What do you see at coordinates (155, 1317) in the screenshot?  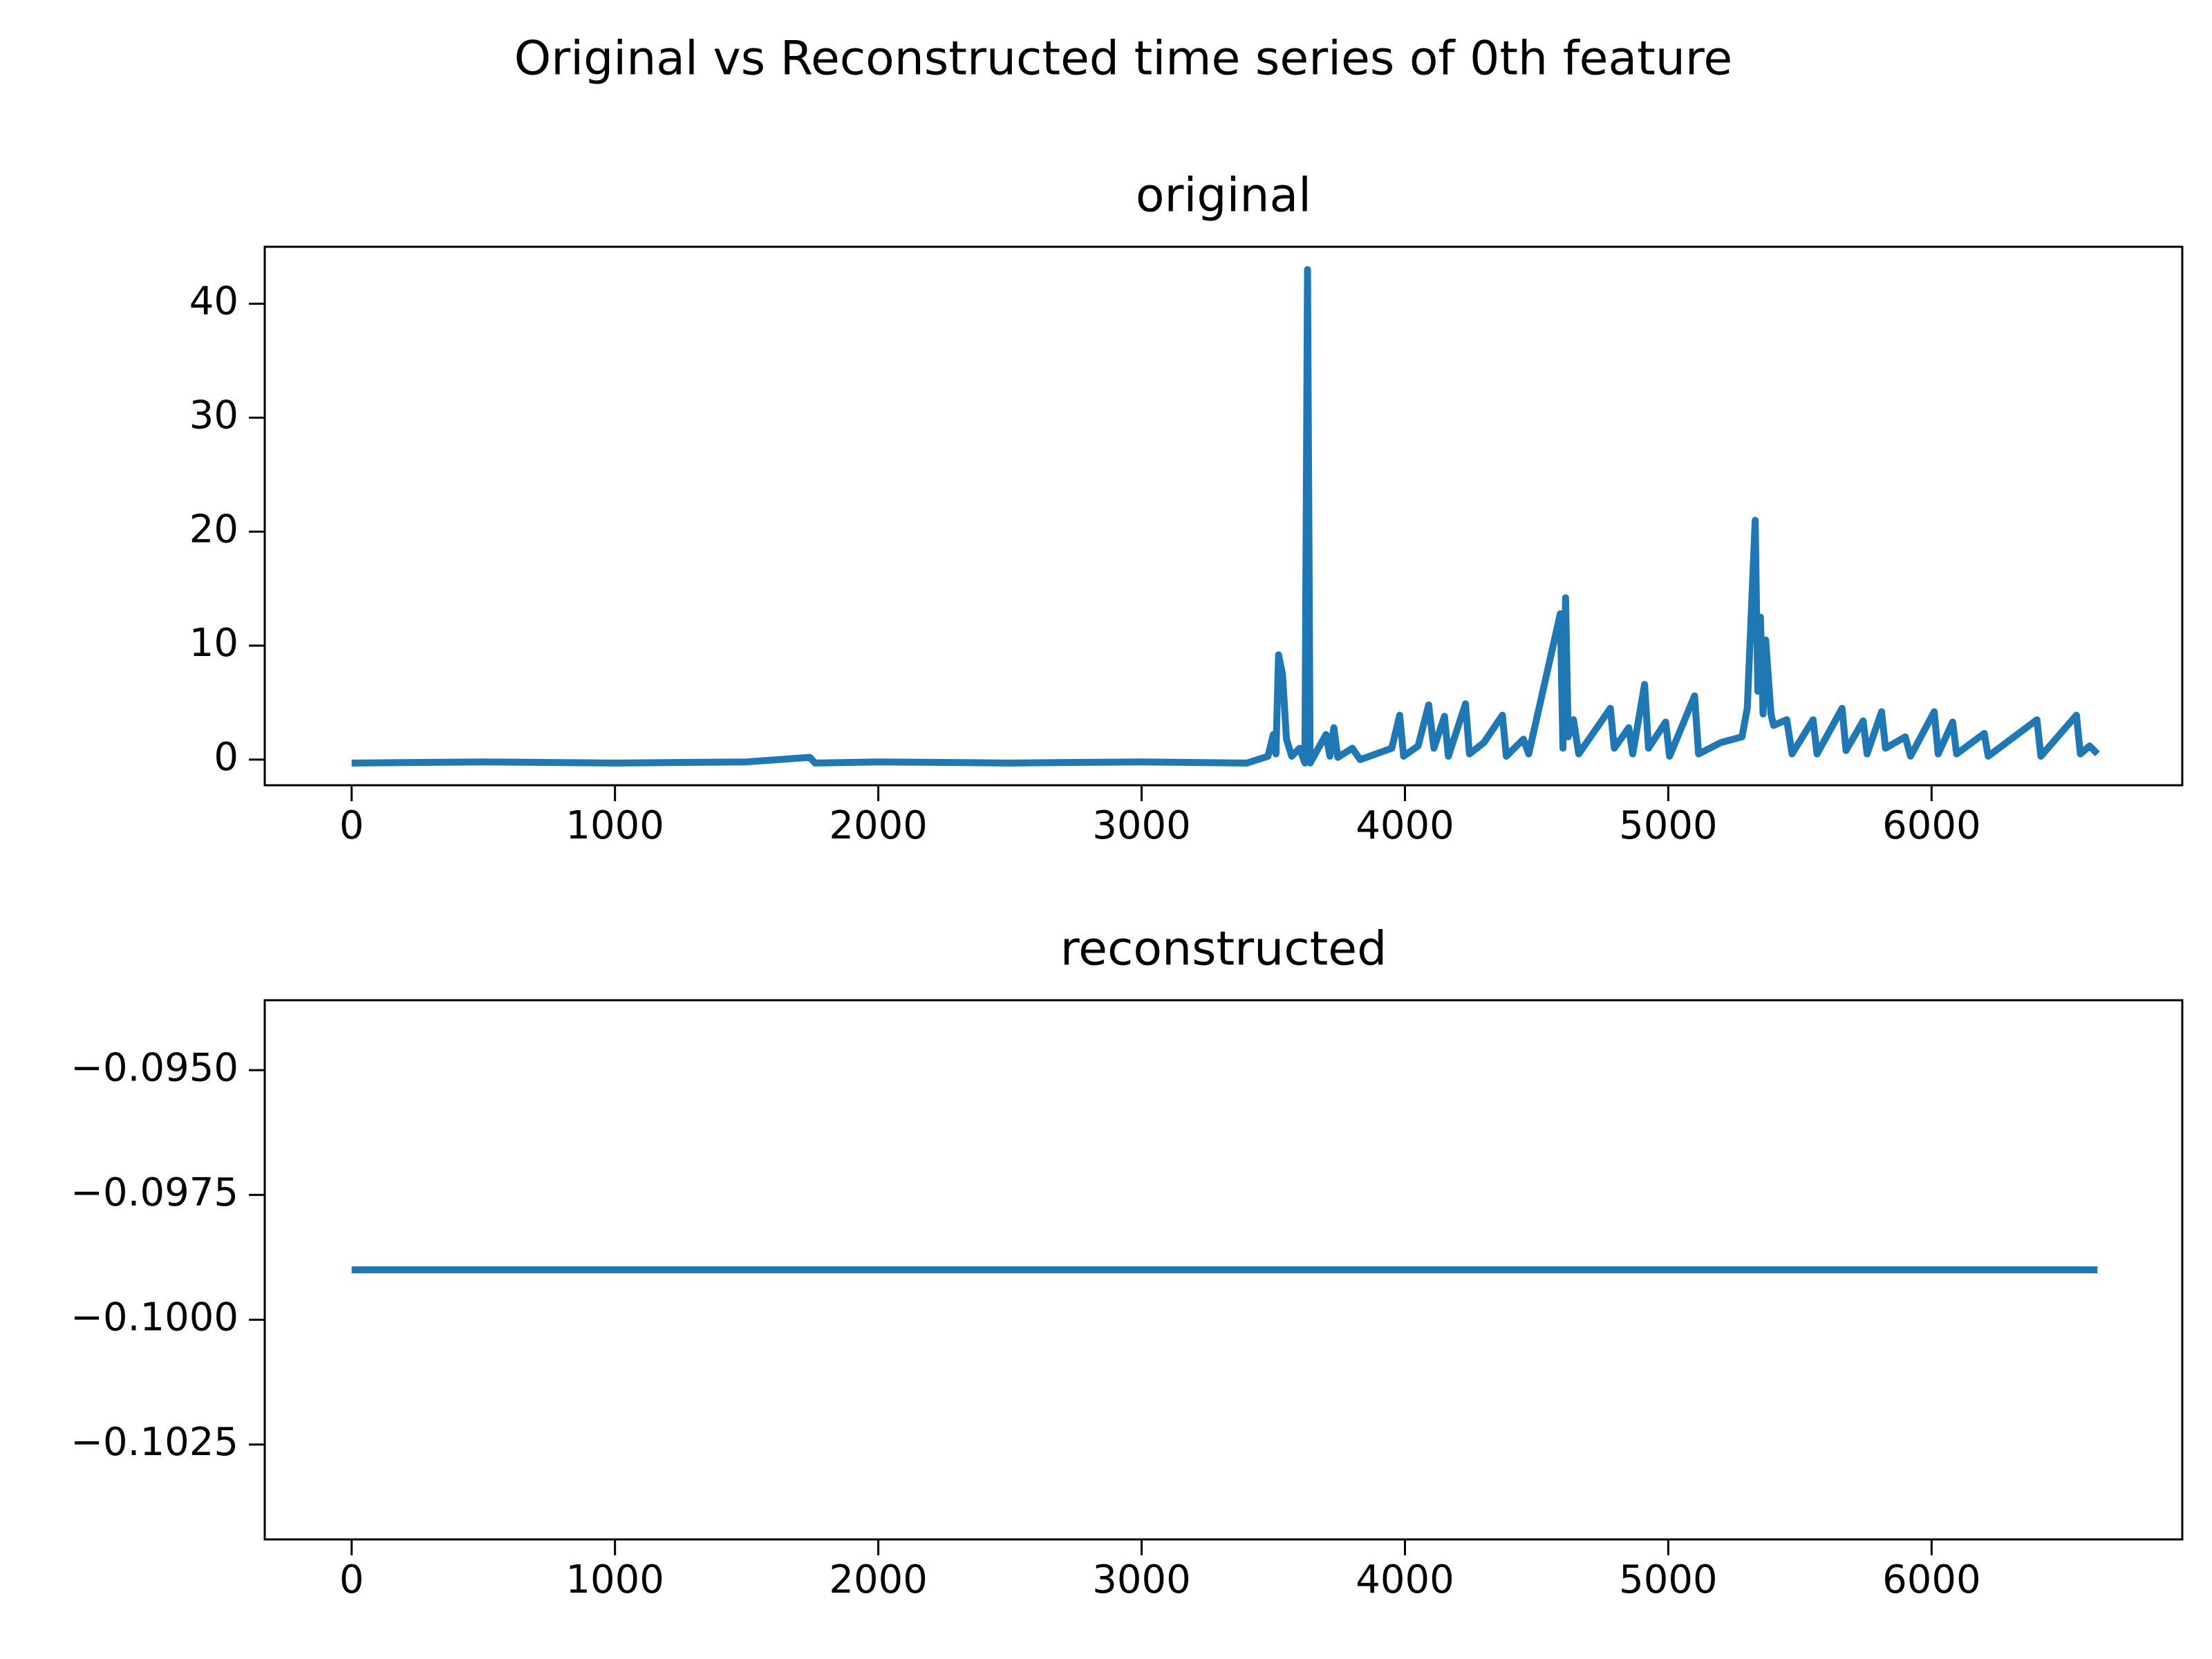 I see `y-tick-label: −0.1000` at bounding box center [155, 1317].